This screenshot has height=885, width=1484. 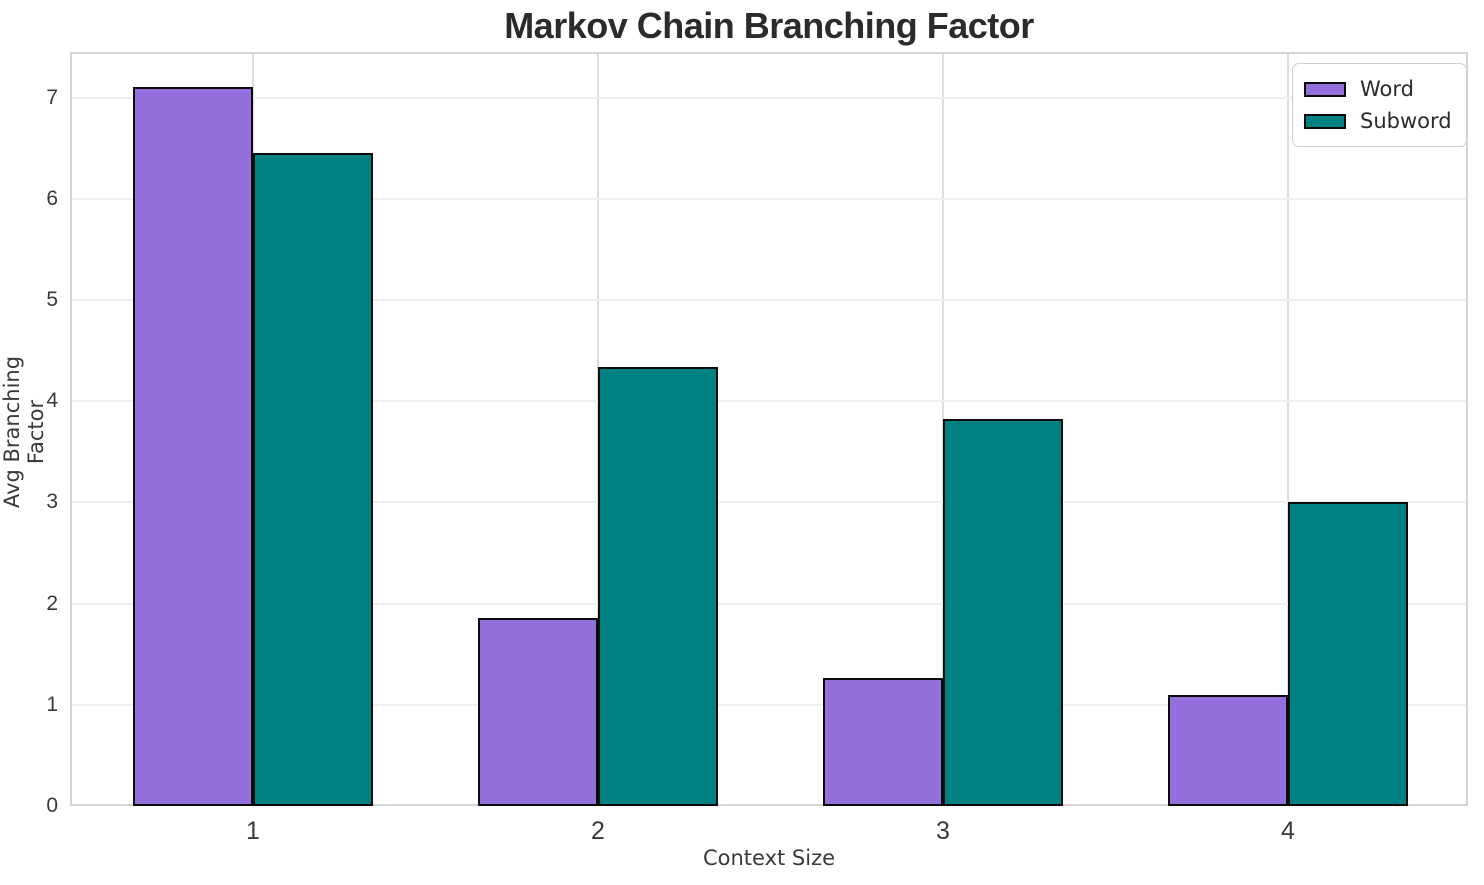 I want to click on legend-label-word: Word, so click(x=1387, y=89).